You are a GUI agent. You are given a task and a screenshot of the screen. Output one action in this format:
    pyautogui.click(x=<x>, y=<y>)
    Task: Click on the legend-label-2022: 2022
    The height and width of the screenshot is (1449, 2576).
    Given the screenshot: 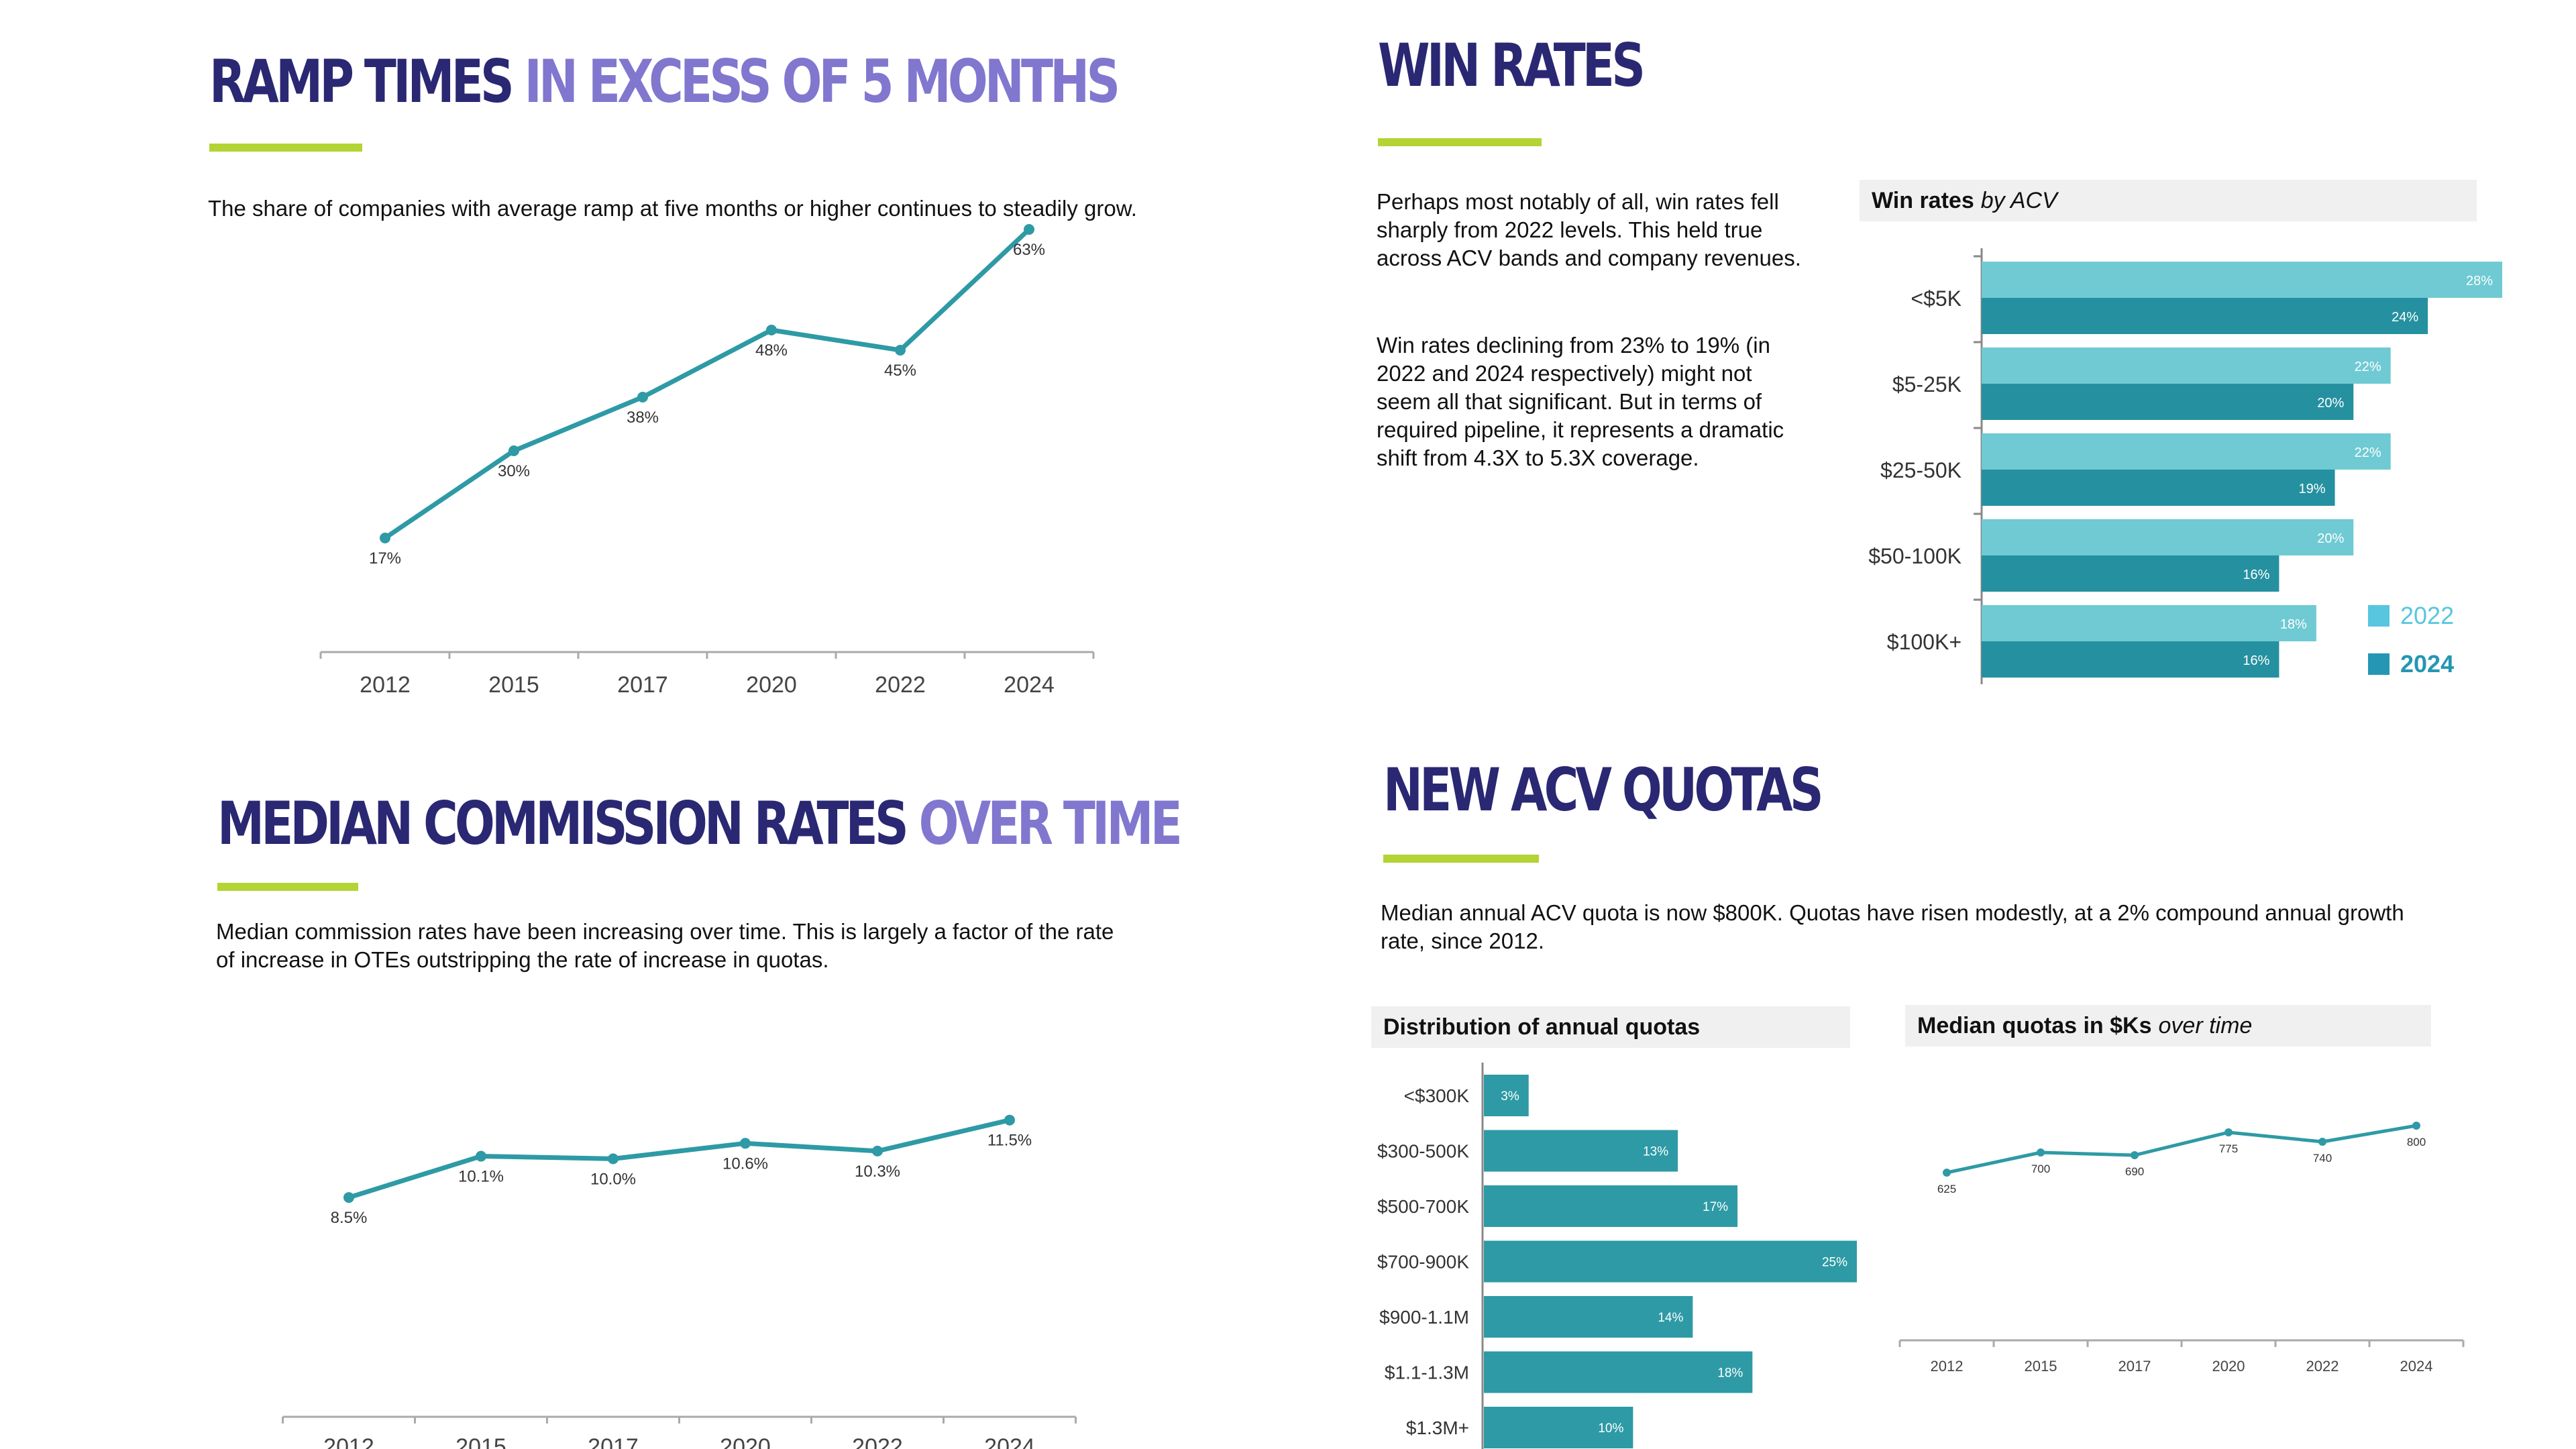 What is the action you would take?
    pyautogui.click(x=2427, y=615)
    